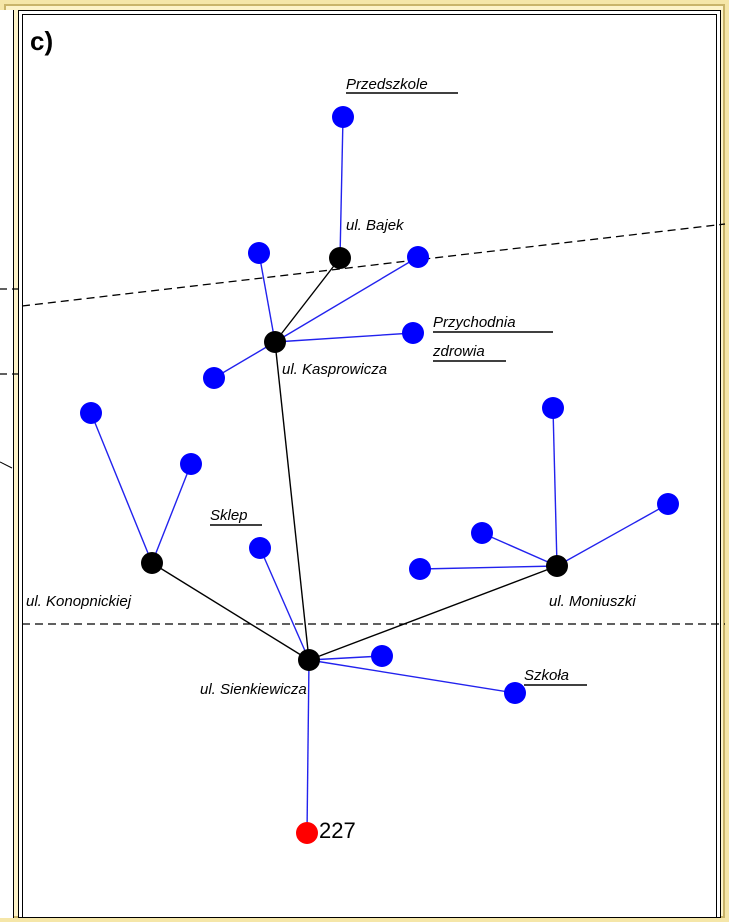  Describe the element at coordinates (482, 533) in the screenshot. I see `node-facility-b12` at that location.